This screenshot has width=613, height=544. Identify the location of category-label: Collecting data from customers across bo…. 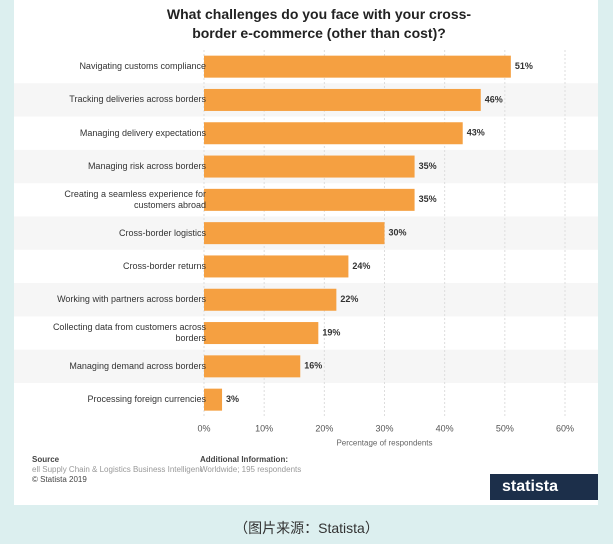
(129, 333).